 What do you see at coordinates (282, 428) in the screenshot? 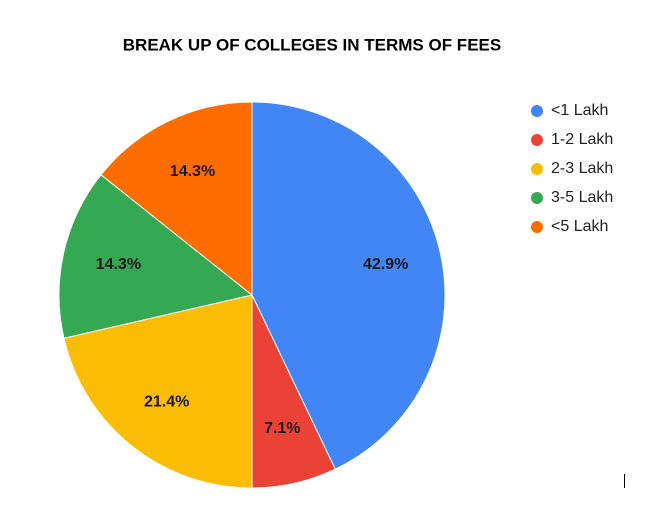
I see `data-label: 7.1%` at bounding box center [282, 428].